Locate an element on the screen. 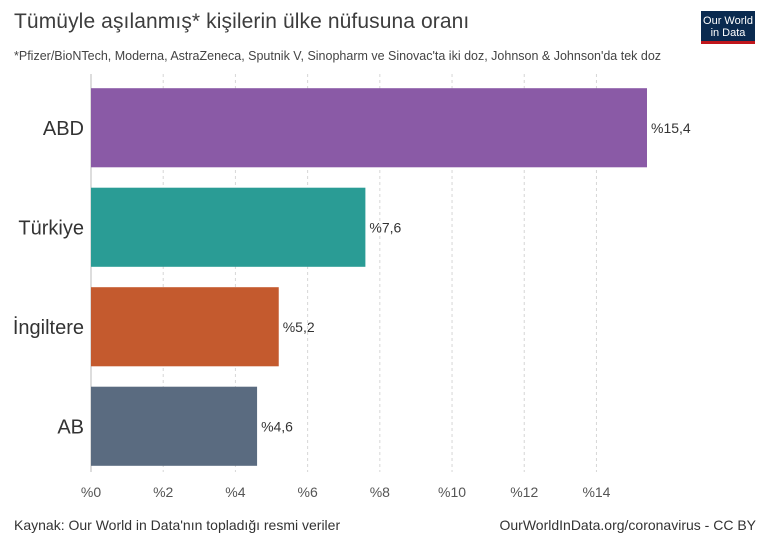 Image resolution: width=770 pixels, height=543 pixels. category-label: İngiltere is located at coordinates (48, 327).